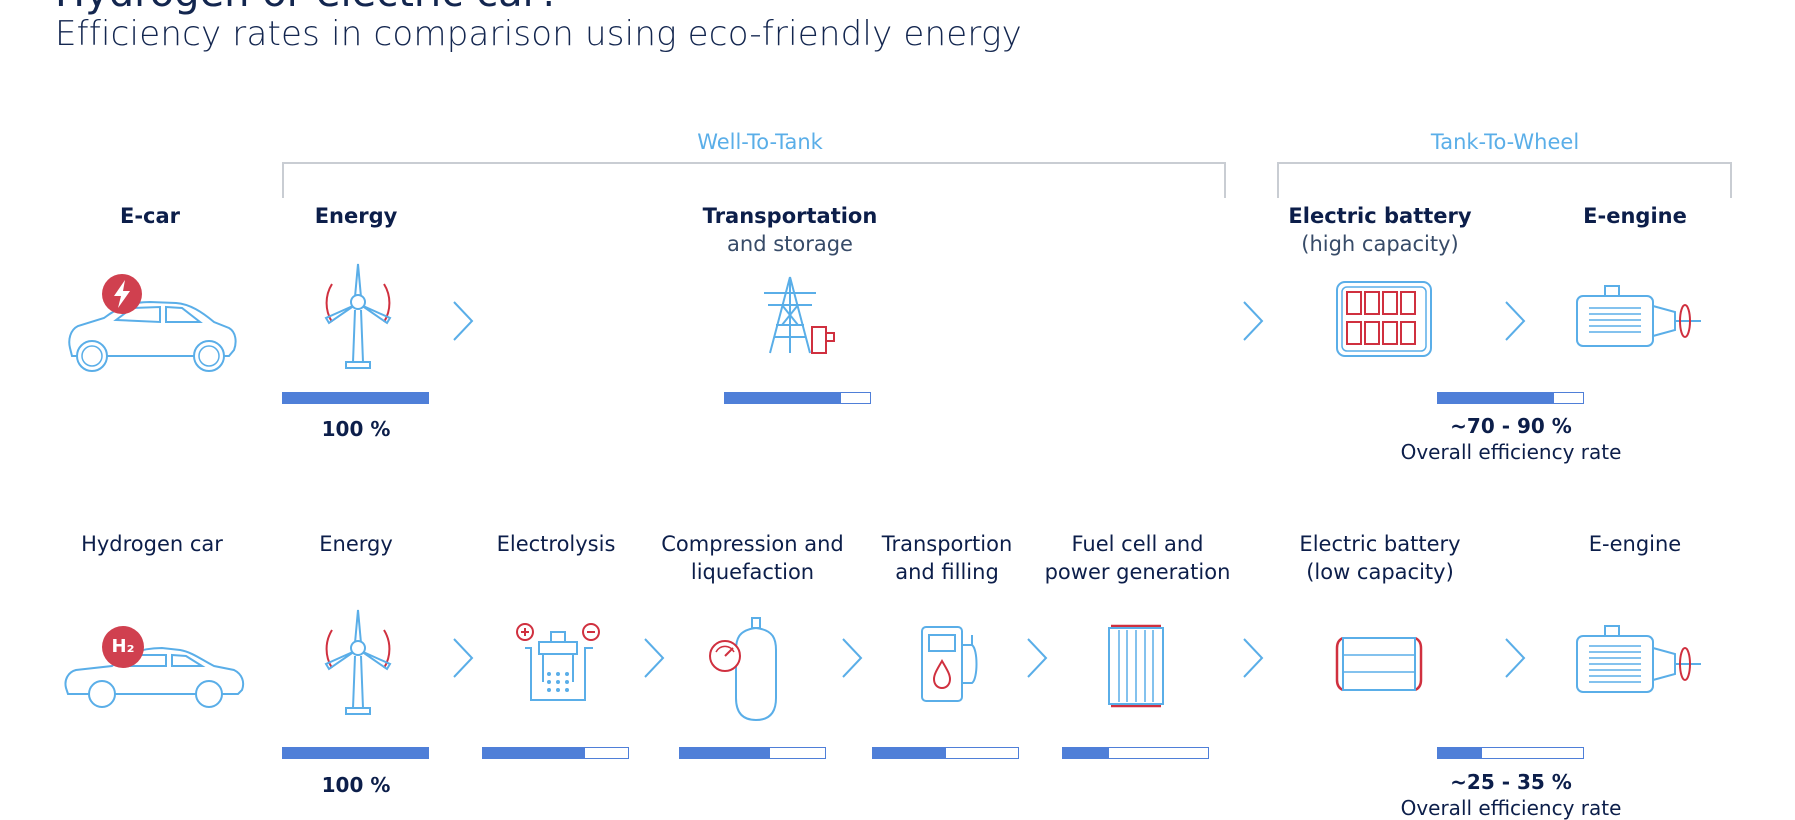 The width and height of the screenshot is (1795, 820). What do you see at coordinates (150, 216) in the screenshot?
I see `ecar-vehicle-label: E-car` at bounding box center [150, 216].